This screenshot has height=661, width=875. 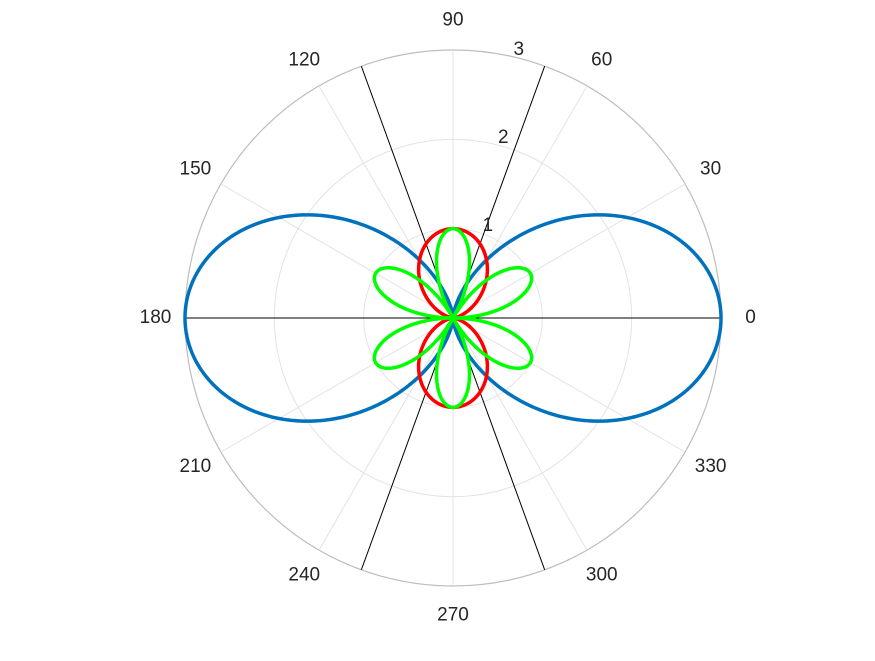 I want to click on theta-tick-label-120: 120, so click(x=304, y=59).